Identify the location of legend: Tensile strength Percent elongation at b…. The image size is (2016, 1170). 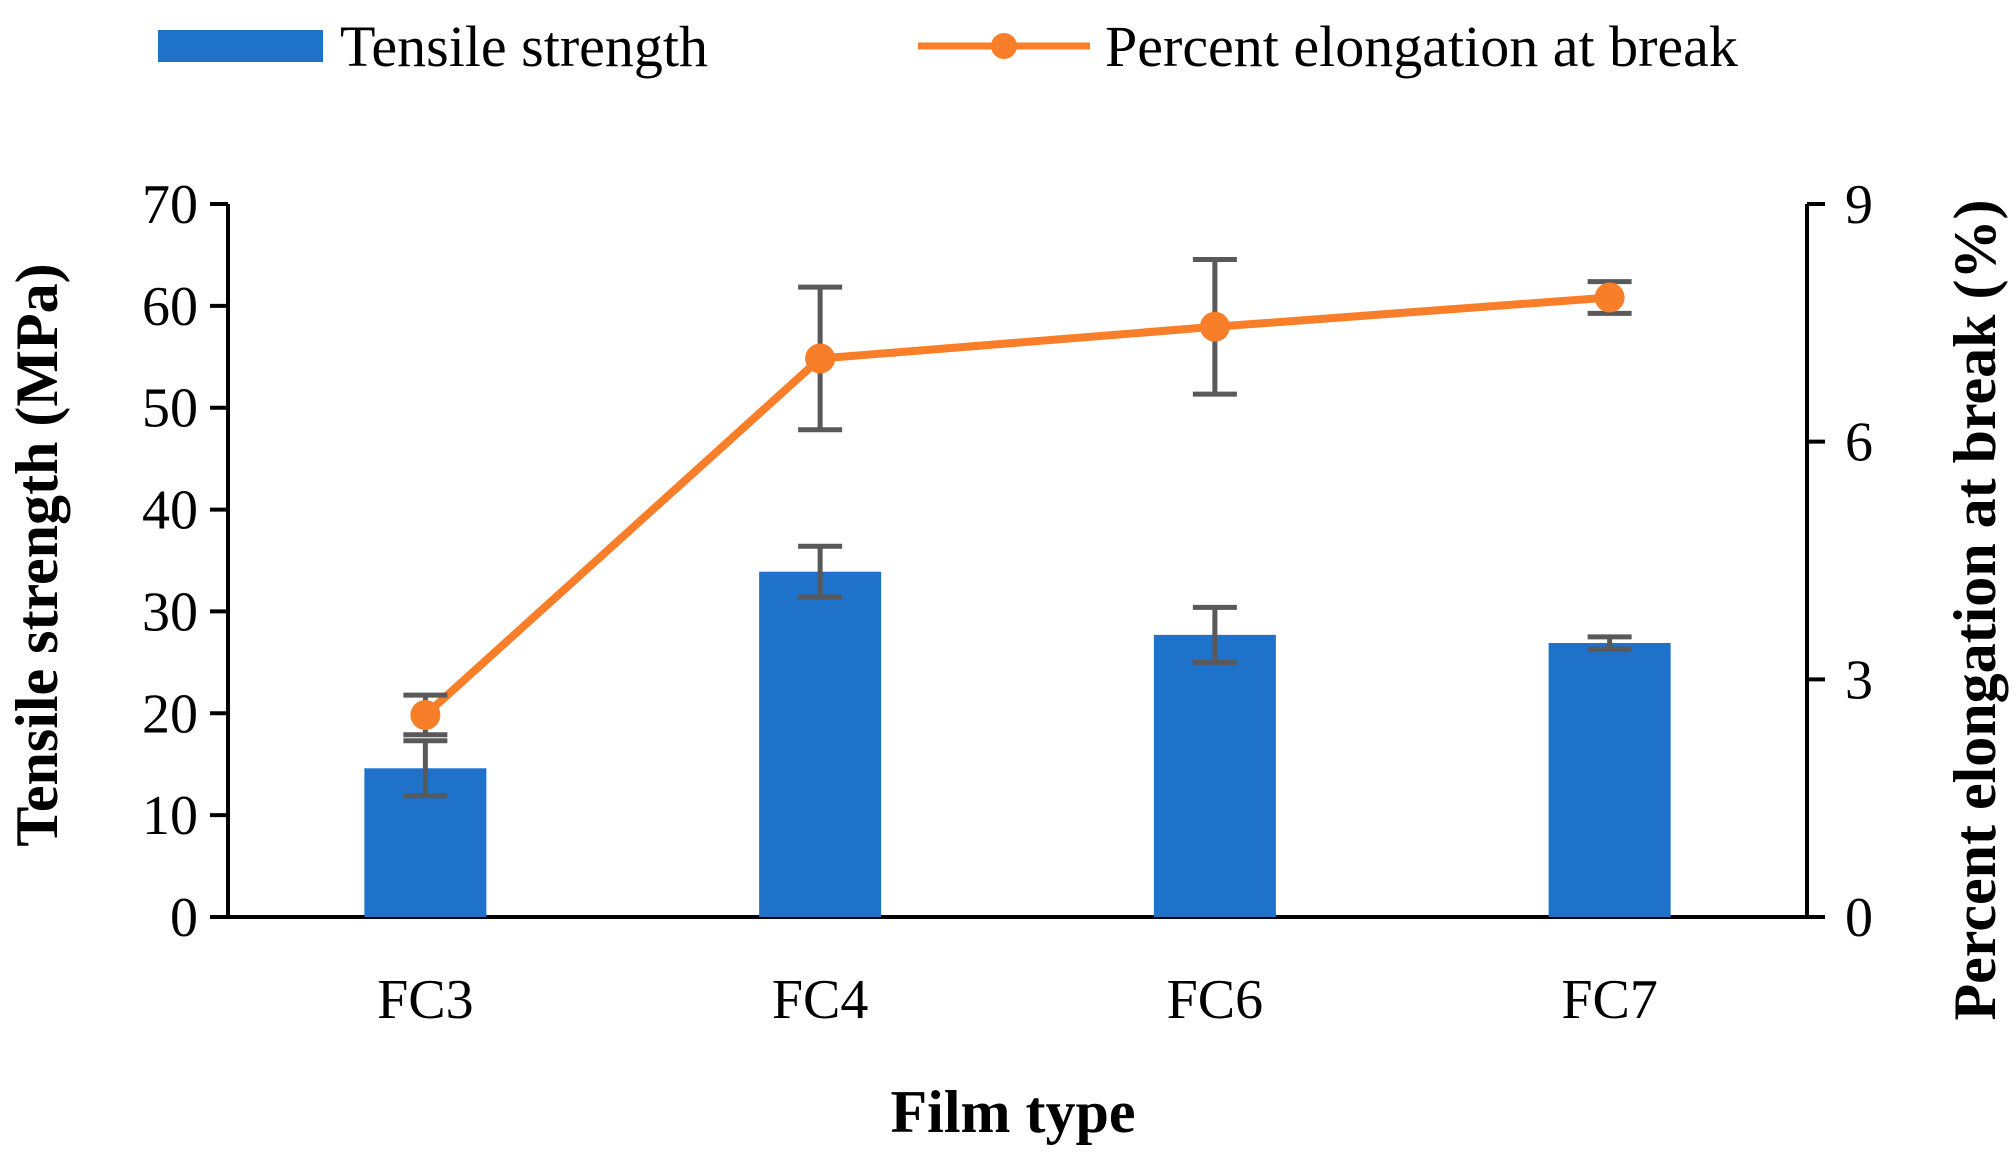
(948, 46).